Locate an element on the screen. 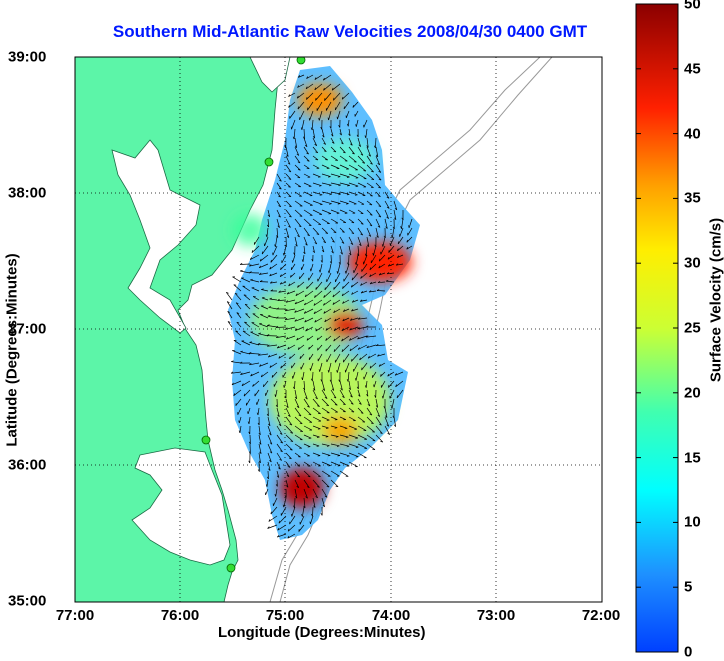  x-tick-label: 73:00 is located at coordinates (496, 615).